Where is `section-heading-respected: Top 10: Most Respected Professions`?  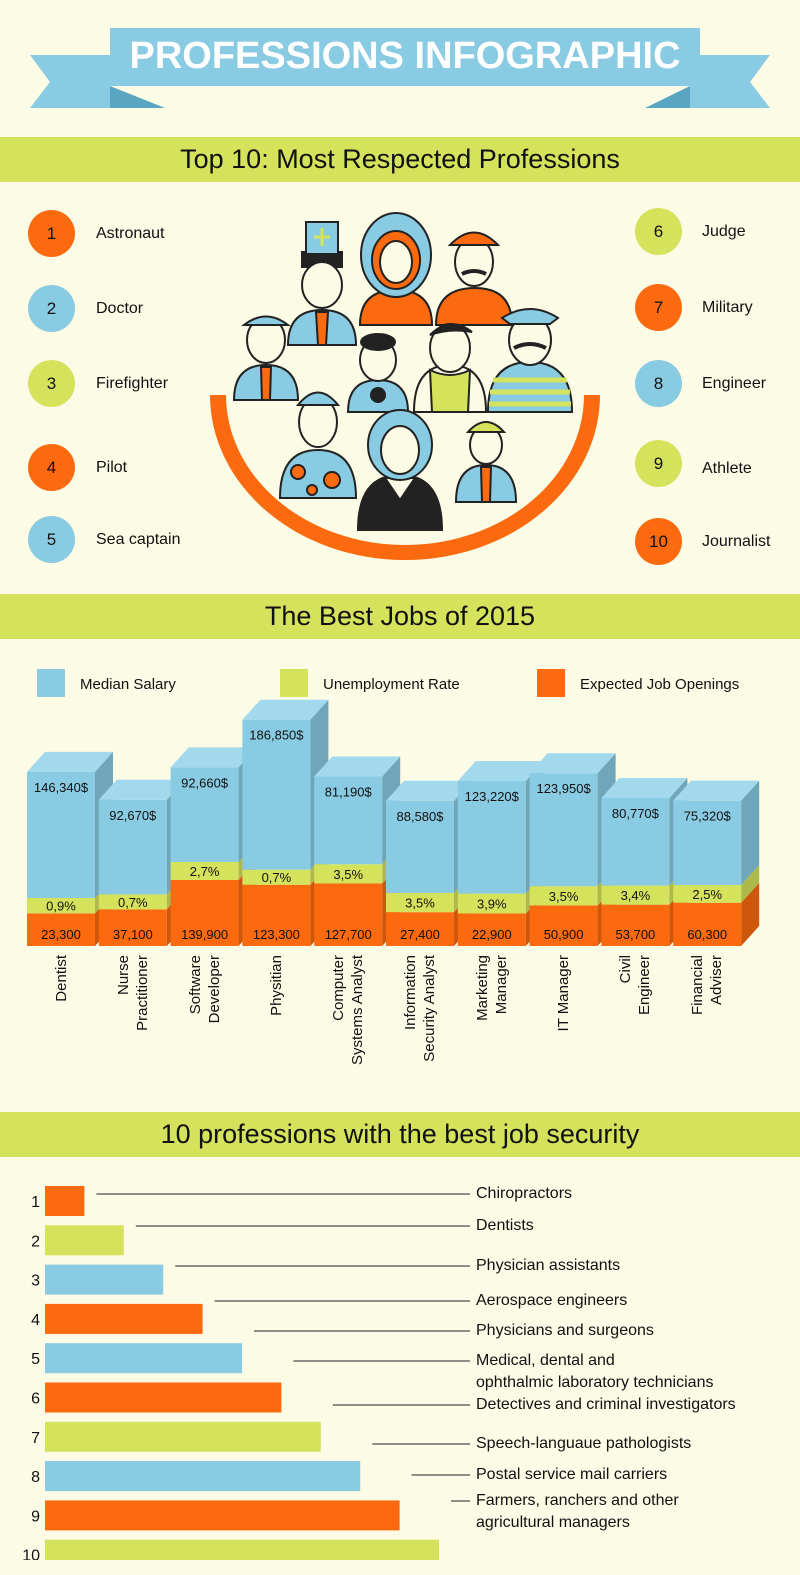
section-heading-respected: Top 10: Most Respected Professions is located at coordinates (400, 159).